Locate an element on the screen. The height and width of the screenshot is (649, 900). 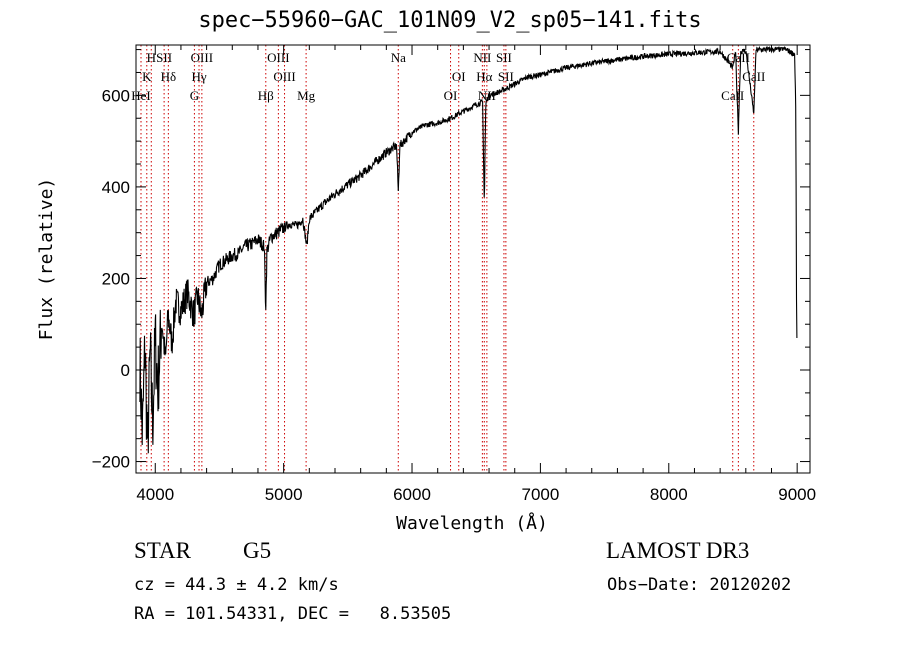
line-marker-label: Hβ is located at coordinates (266, 95).